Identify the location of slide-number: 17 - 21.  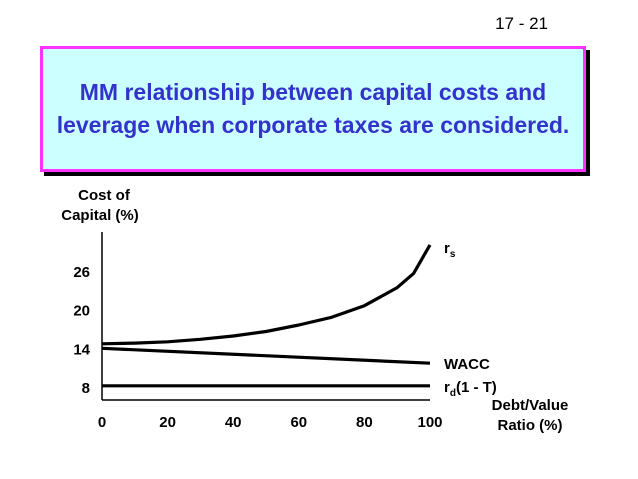
(521, 23).